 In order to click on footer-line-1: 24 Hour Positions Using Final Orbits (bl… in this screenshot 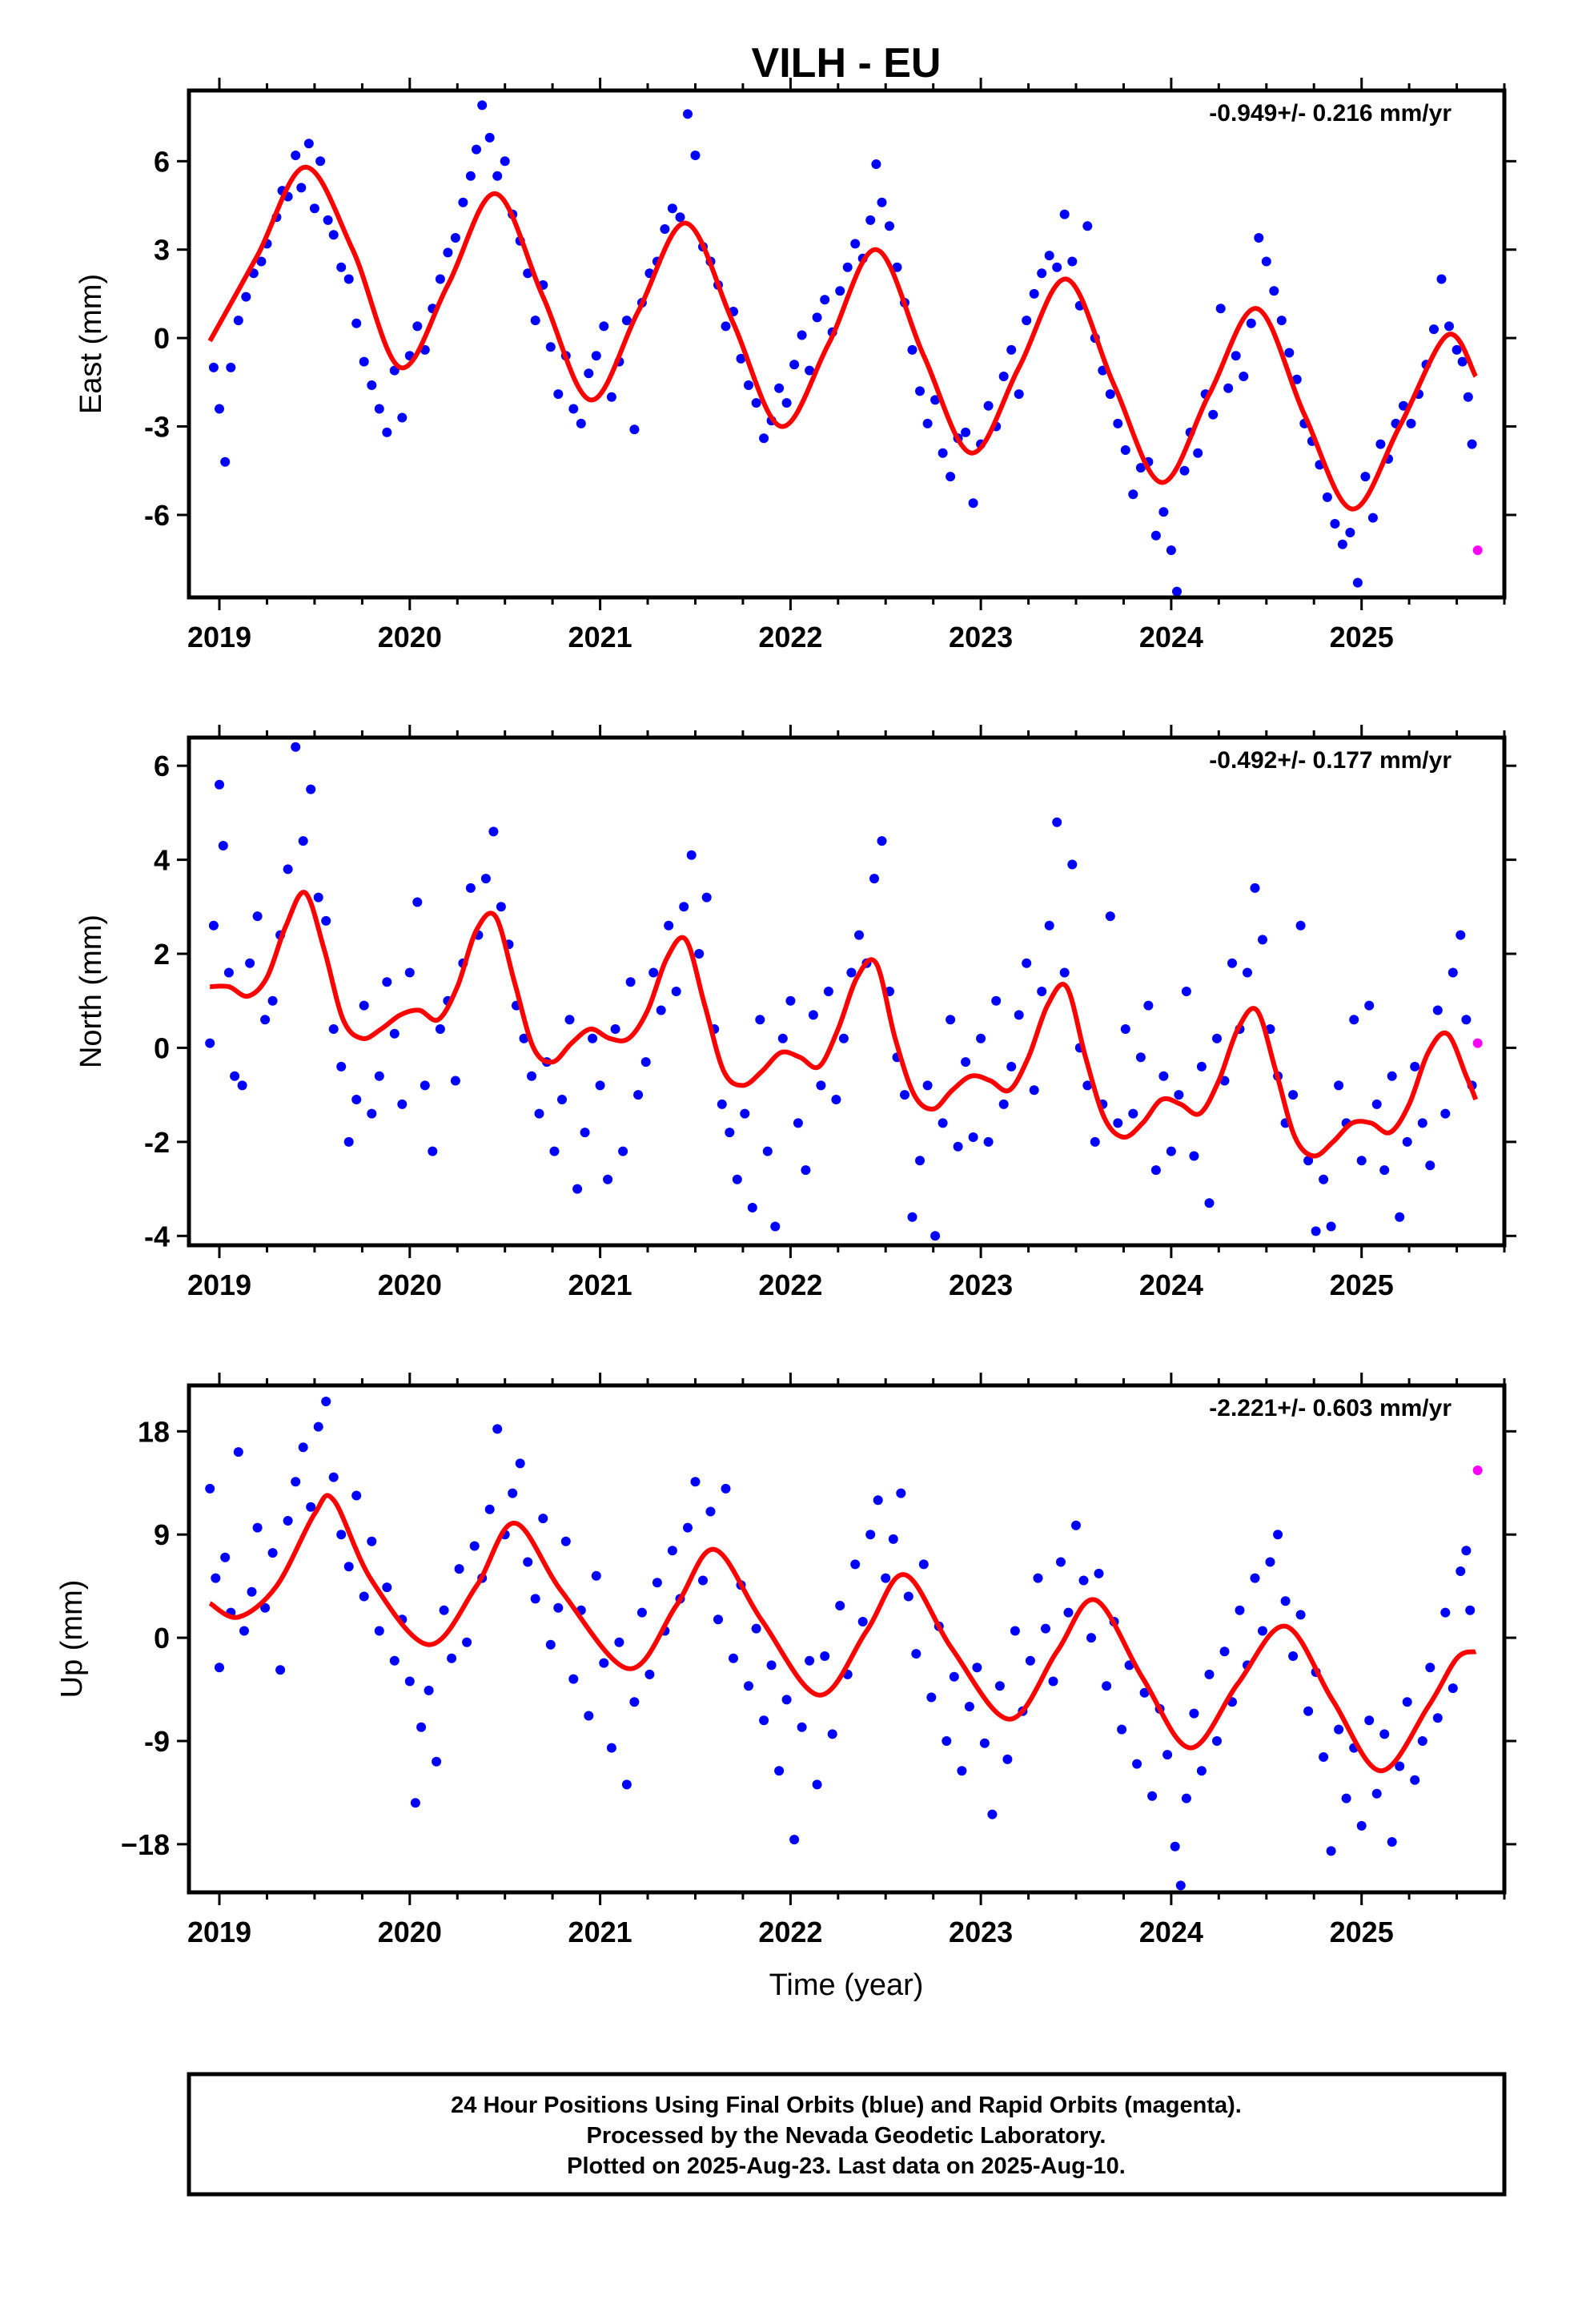, I will do `click(847, 2105)`.